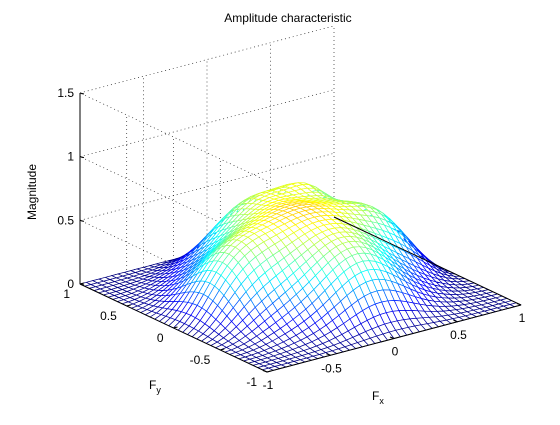 This screenshot has height=425, width=560. What do you see at coordinates (458, 335) in the screenshot?
I see `x-tick-label: 0.5` at bounding box center [458, 335].